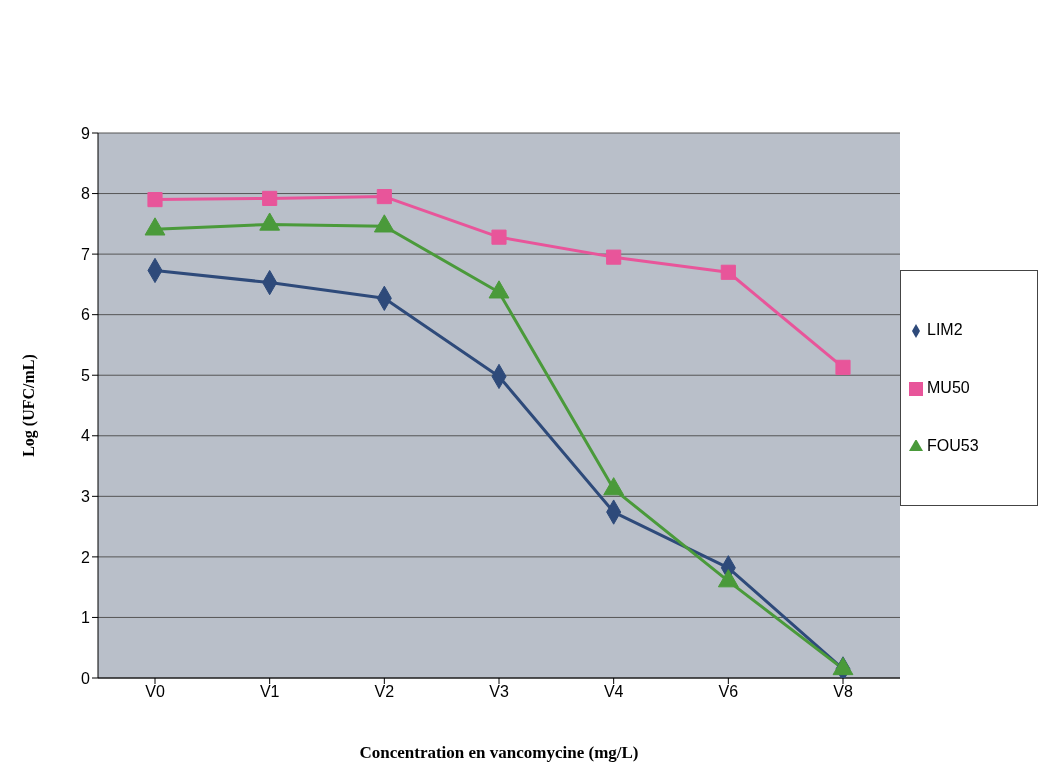  I want to click on x-tick-label: V6, so click(728, 692).